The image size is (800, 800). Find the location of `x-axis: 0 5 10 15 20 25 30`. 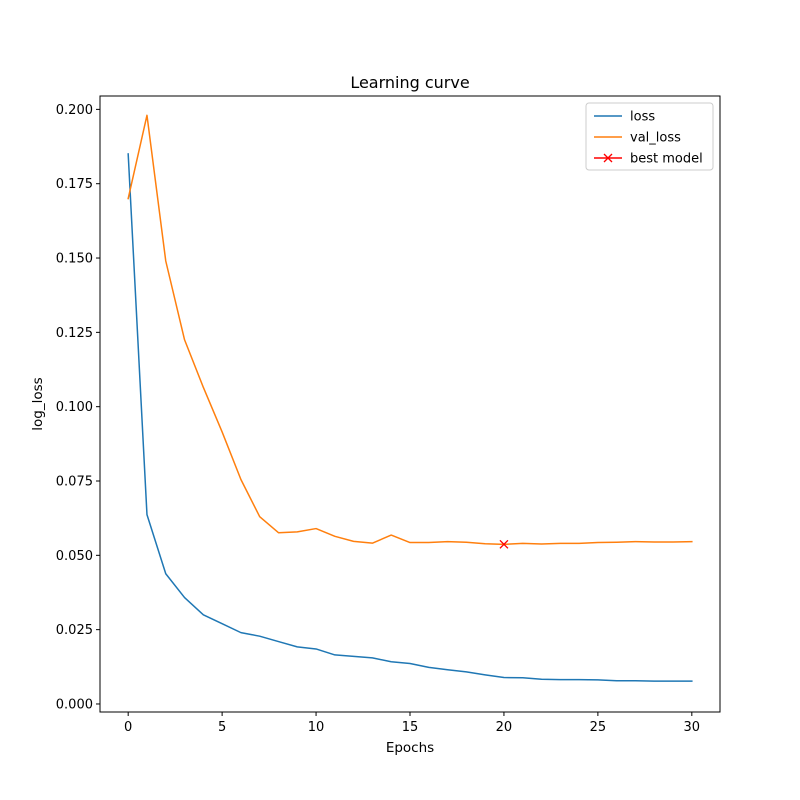

x-axis: 0 5 10 15 20 25 30 is located at coordinates (412, 723).